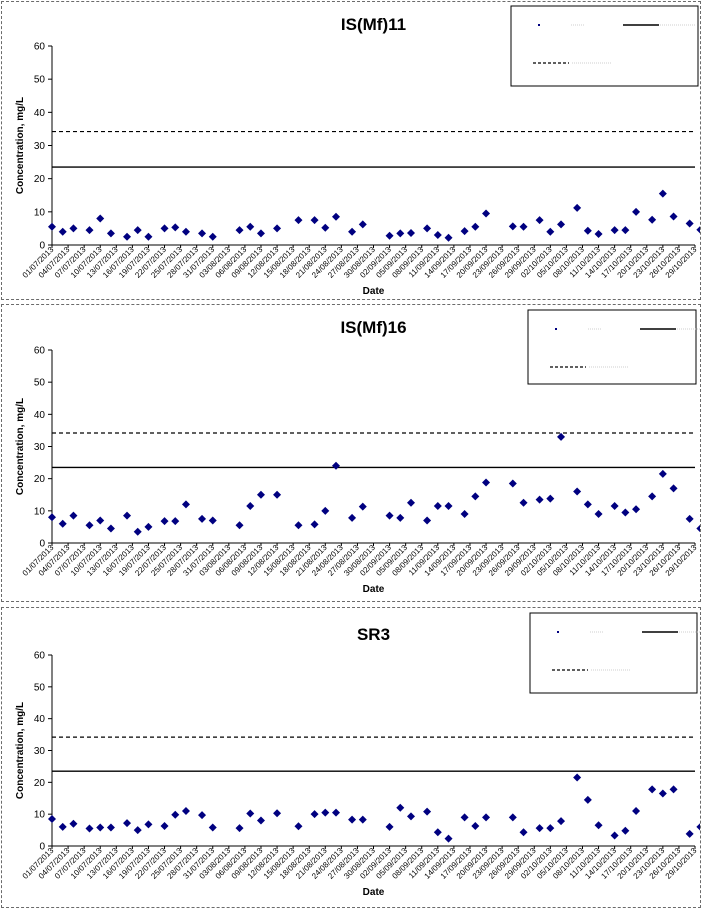 This screenshot has width=704, height=910. Describe the element at coordinates (373, 327) in the screenshot. I see `chart-title: IS(Mf)16` at that location.